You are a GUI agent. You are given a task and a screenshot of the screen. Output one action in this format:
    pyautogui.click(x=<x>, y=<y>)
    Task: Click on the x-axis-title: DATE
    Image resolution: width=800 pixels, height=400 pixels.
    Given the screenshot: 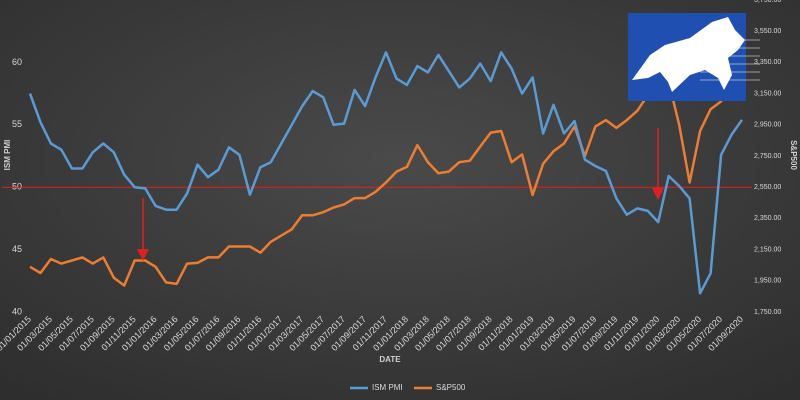 What is the action you would take?
    pyautogui.click(x=390, y=359)
    